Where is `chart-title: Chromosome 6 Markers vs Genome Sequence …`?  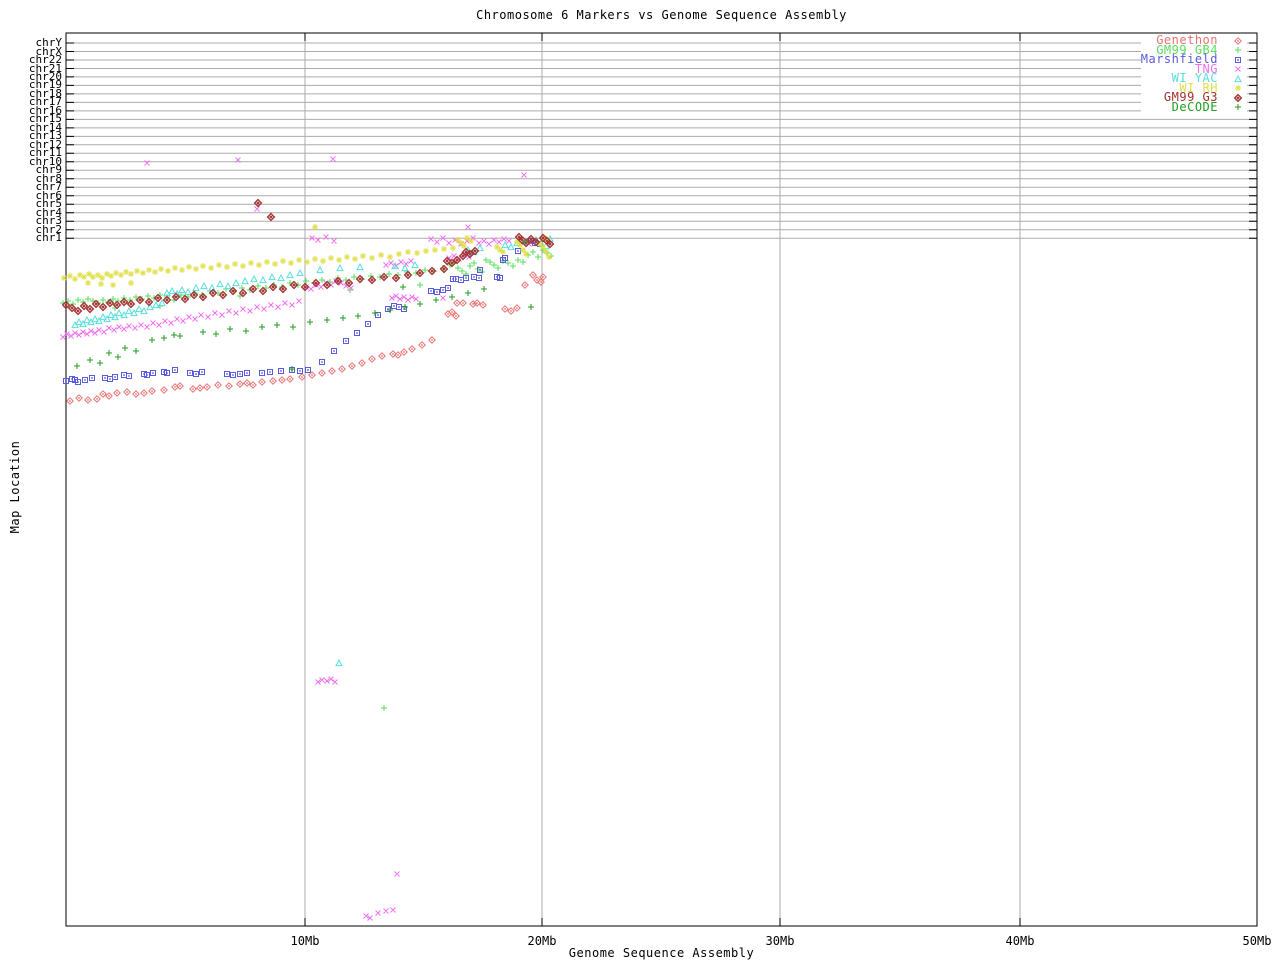 chart-title: Chromosome 6 Markers vs Genome Sequence … is located at coordinates (661, 15).